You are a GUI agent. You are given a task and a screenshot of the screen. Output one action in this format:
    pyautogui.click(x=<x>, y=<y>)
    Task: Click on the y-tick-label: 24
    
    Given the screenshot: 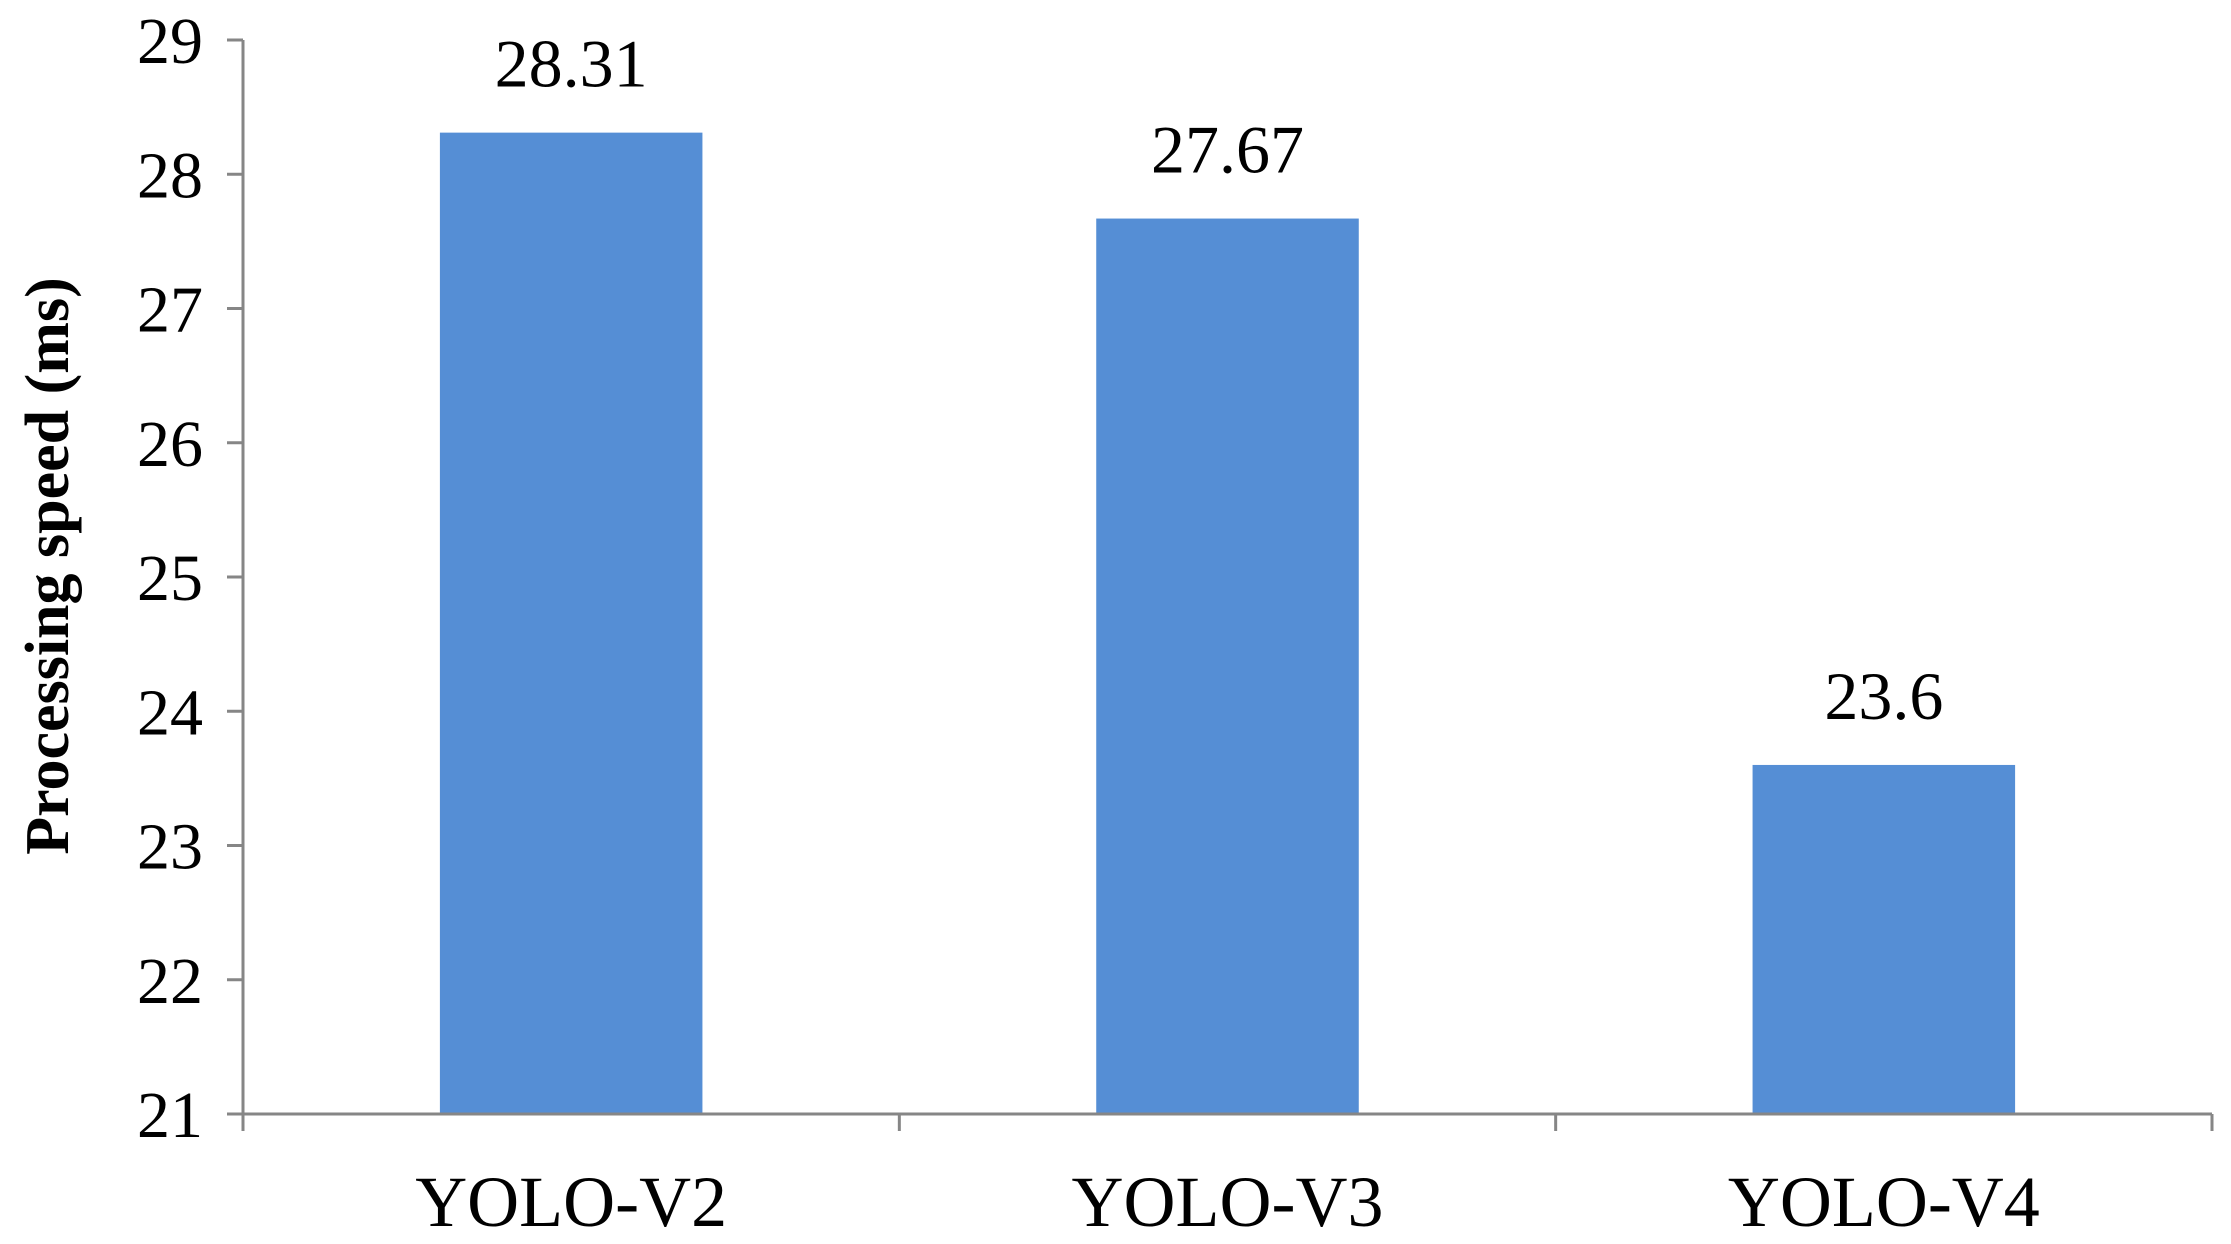 What is the action you would take?
    pyautogui.click(x=170, y=712)
    